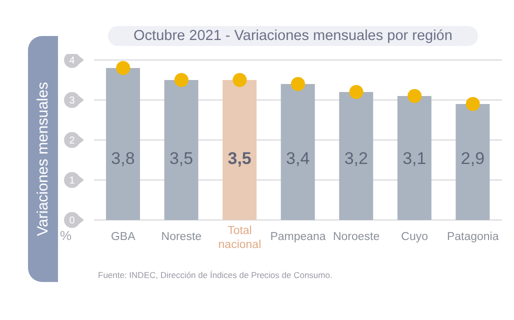 Image resolution: width=514 pixels, height=320 pixels. I want to click on x-tick-label: Cuyo, so click(414, 237).